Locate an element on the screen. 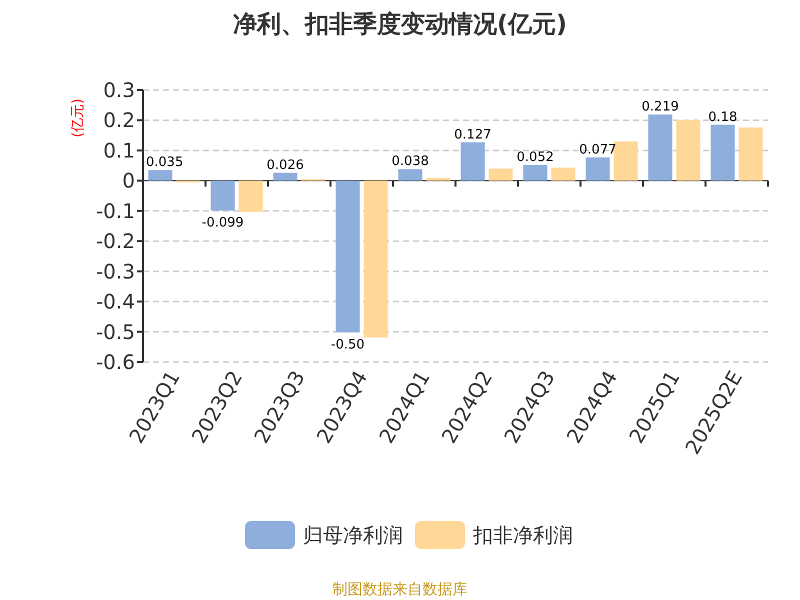 The height and width of the screenshot is (600, 800). y-tick-label: -0.4 is located at coordinates (115, 302).